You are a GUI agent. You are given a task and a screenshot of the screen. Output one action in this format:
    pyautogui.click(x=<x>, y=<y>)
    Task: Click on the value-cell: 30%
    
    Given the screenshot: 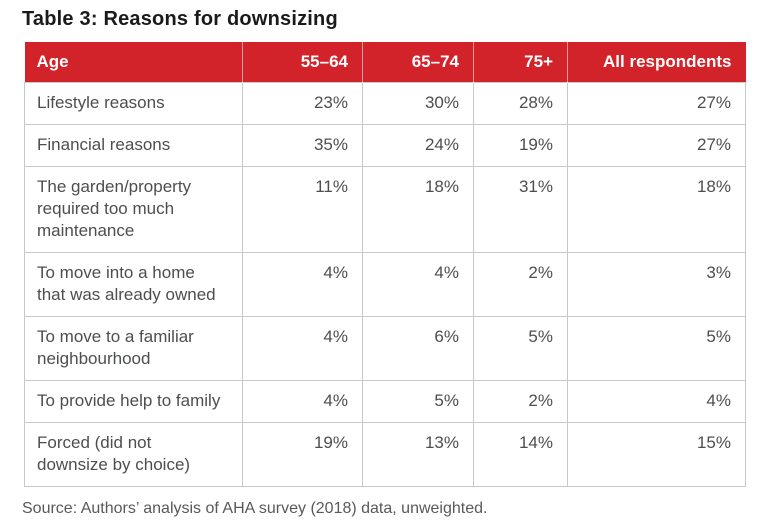 What is the action you would take?
    pyautogui.click(x=418, y=103)
    